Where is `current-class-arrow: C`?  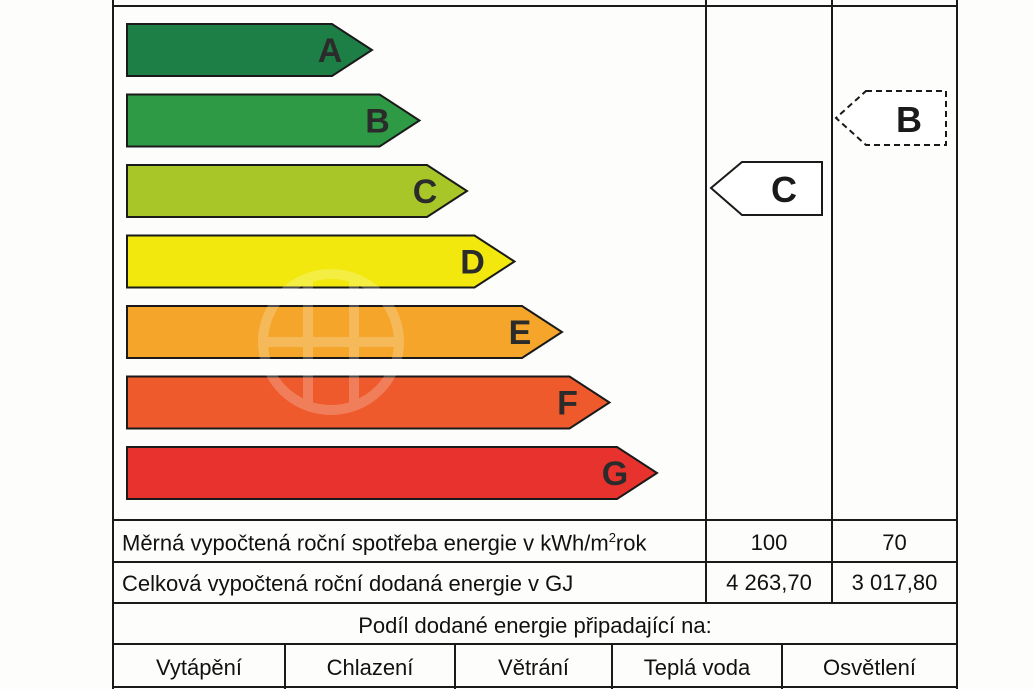 current-class-arrow: C is located at coordinates (766, 188).